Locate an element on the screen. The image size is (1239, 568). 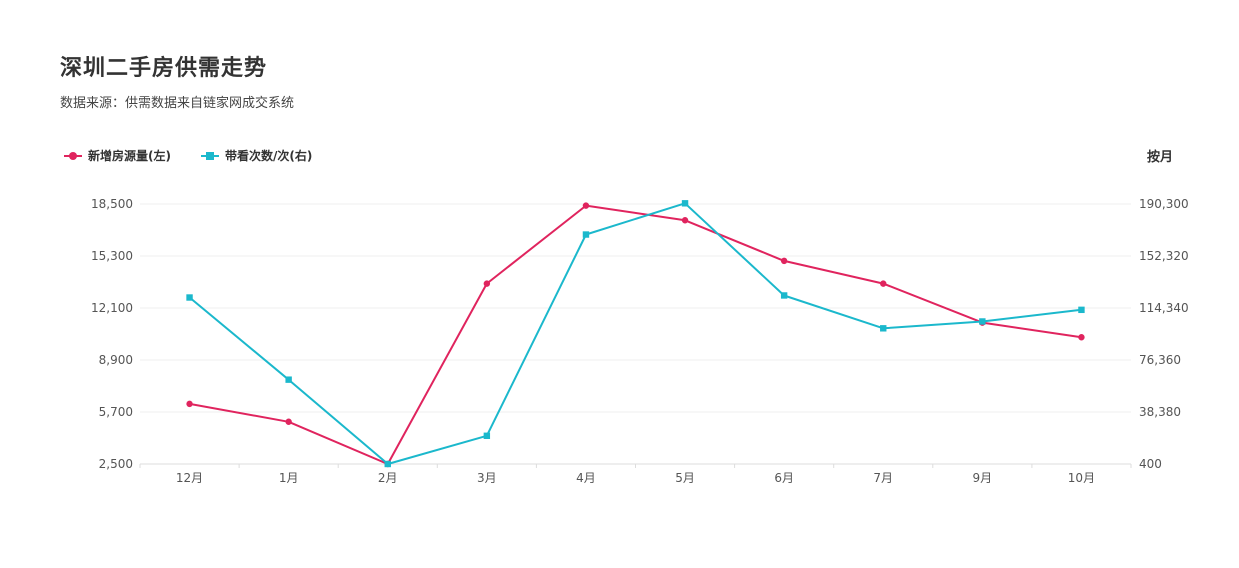
y-right-tick-label: 114,340 is located at coordinates (1164, 308).